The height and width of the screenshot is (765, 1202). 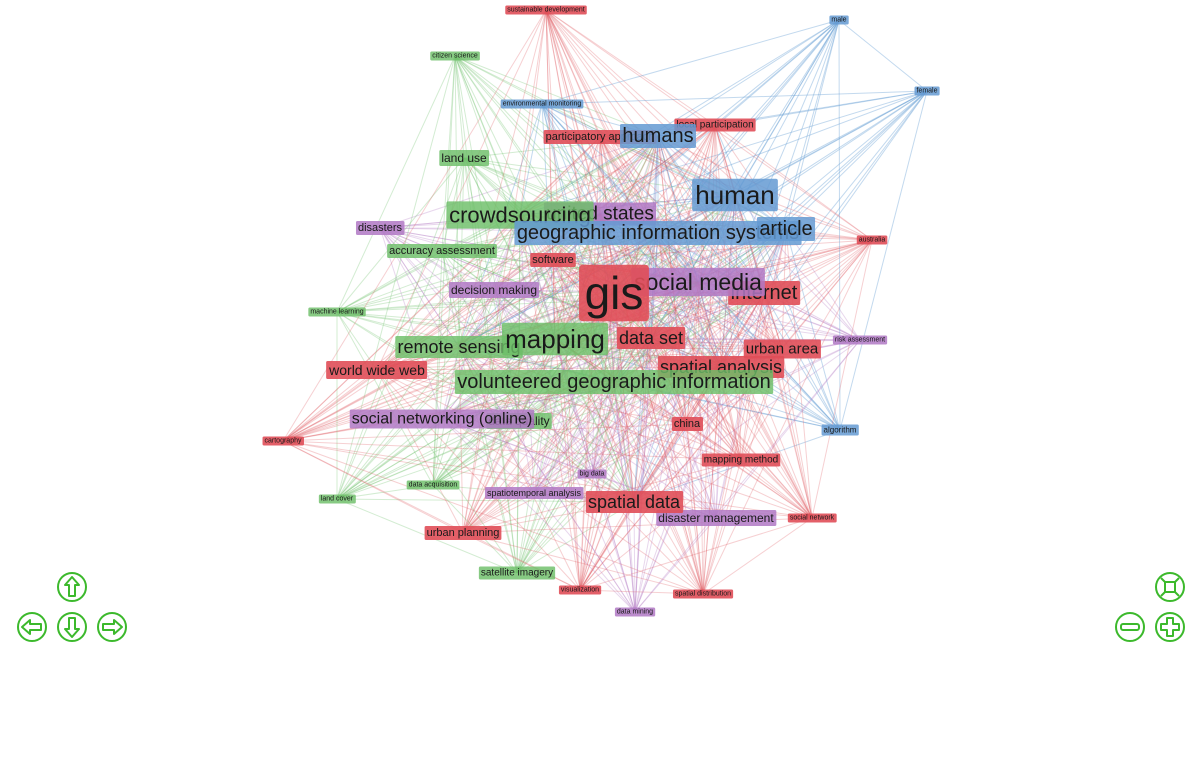 What do you see at coordinates (550, 302) in the screenshot?
I see `edge-machine_learning-internet` at bounding box center [550, 302].